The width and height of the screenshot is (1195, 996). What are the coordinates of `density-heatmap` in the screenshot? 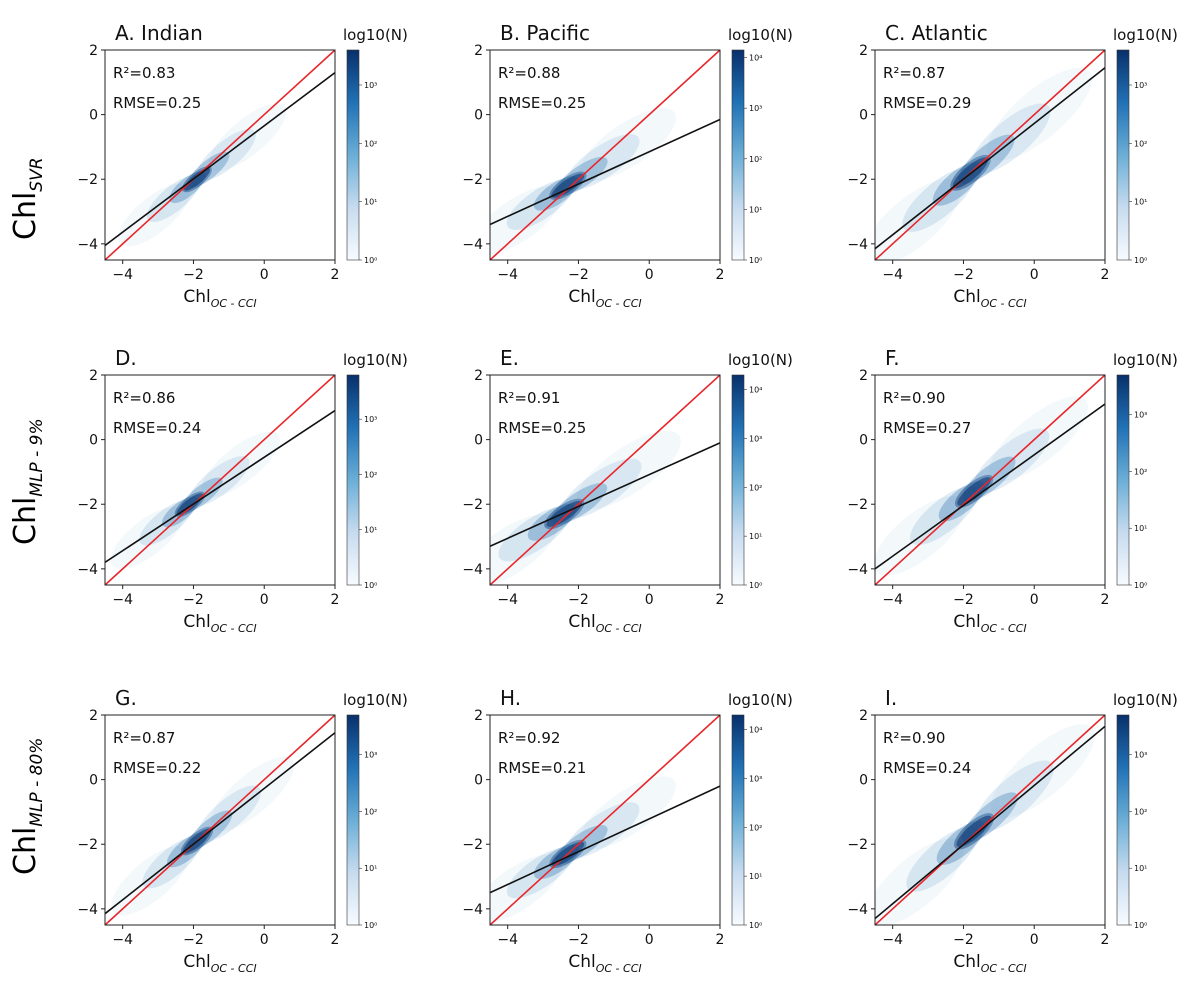 It's located at (585, 507).